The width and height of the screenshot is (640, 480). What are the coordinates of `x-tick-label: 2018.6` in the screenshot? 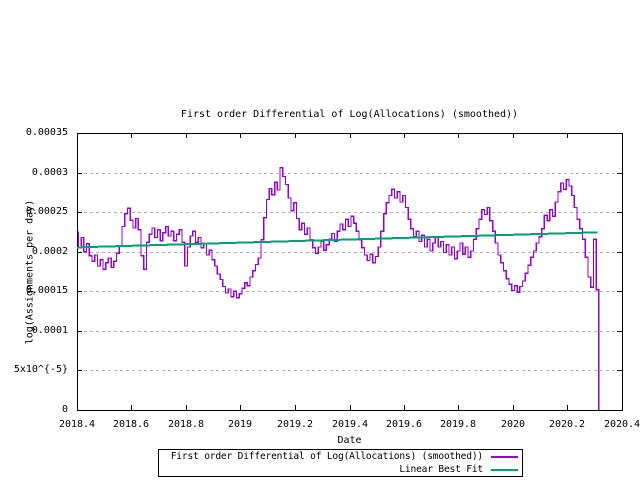 It's located at (131, 424).